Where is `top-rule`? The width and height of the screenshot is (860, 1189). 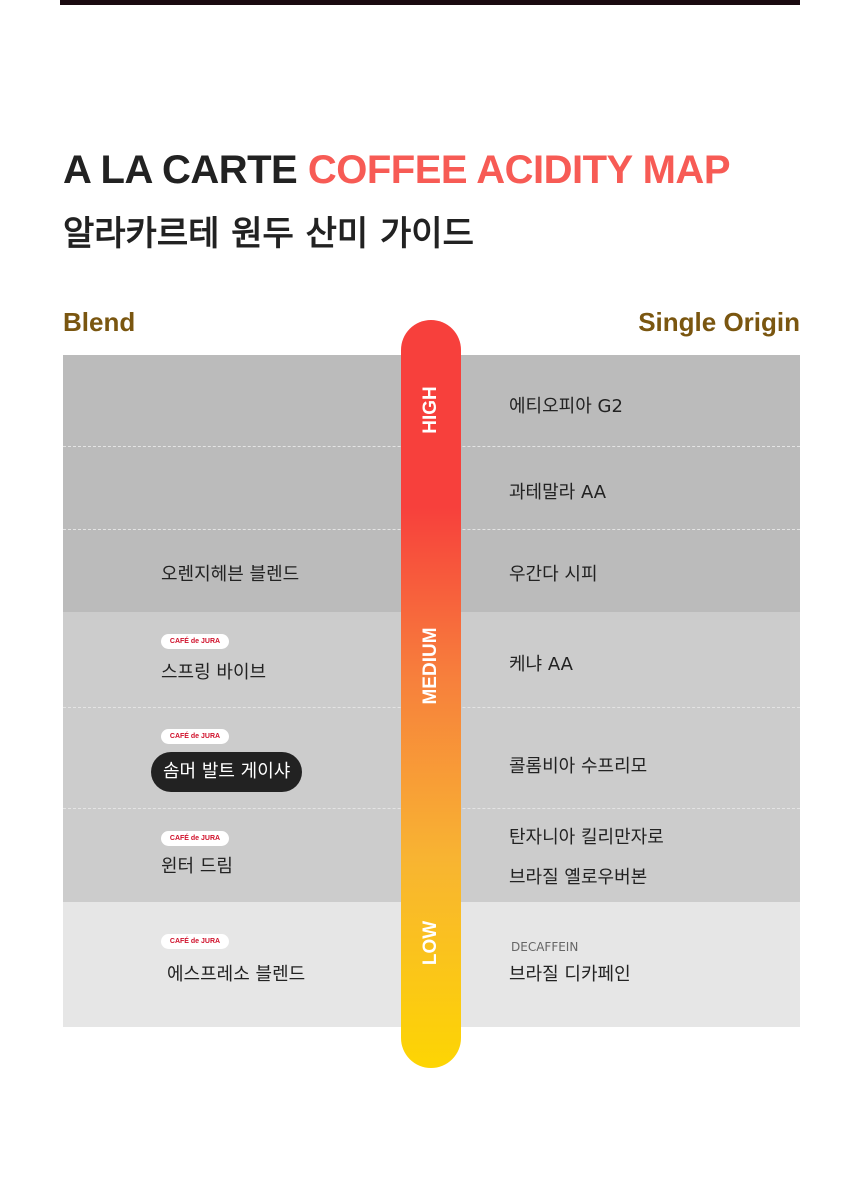 top-rule is located at coordinates (430, 2).